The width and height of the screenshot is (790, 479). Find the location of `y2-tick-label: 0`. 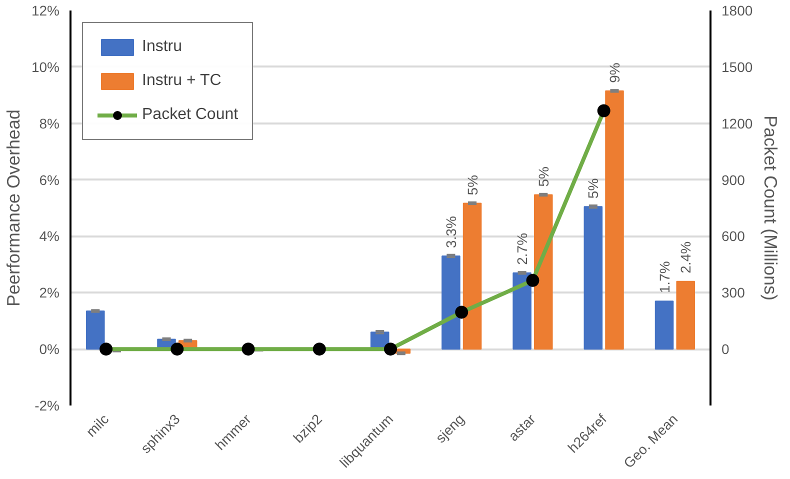

y2-tick-label: 0 is located at coordinates (726, 349).